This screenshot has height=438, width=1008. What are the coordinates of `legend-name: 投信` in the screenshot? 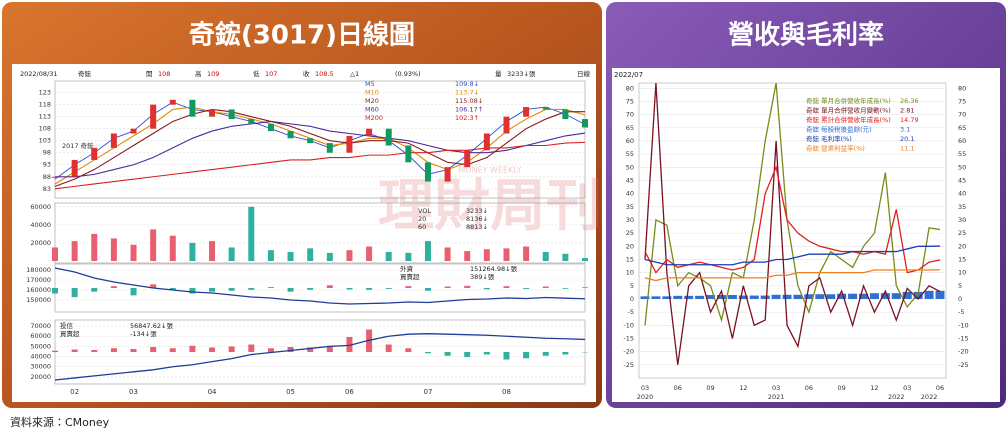 It's located at (67, 325).